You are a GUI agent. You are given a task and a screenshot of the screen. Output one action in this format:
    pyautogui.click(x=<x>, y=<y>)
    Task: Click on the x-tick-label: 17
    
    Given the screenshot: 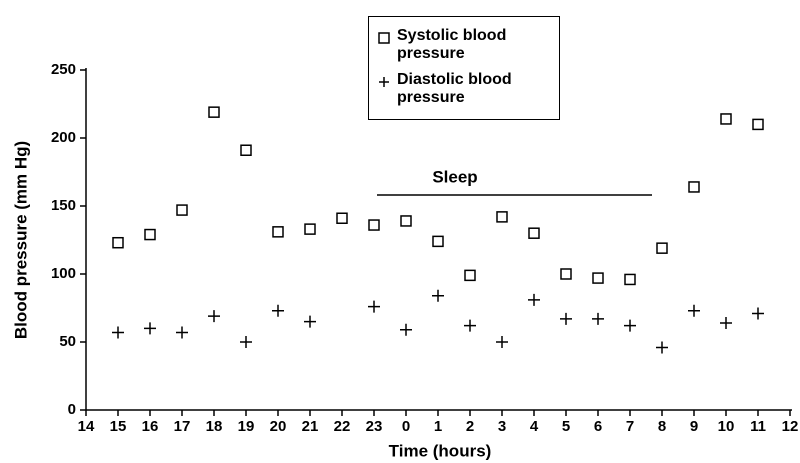 What is the action you would take?
    pyautogui.click(x=182, y=426)
    